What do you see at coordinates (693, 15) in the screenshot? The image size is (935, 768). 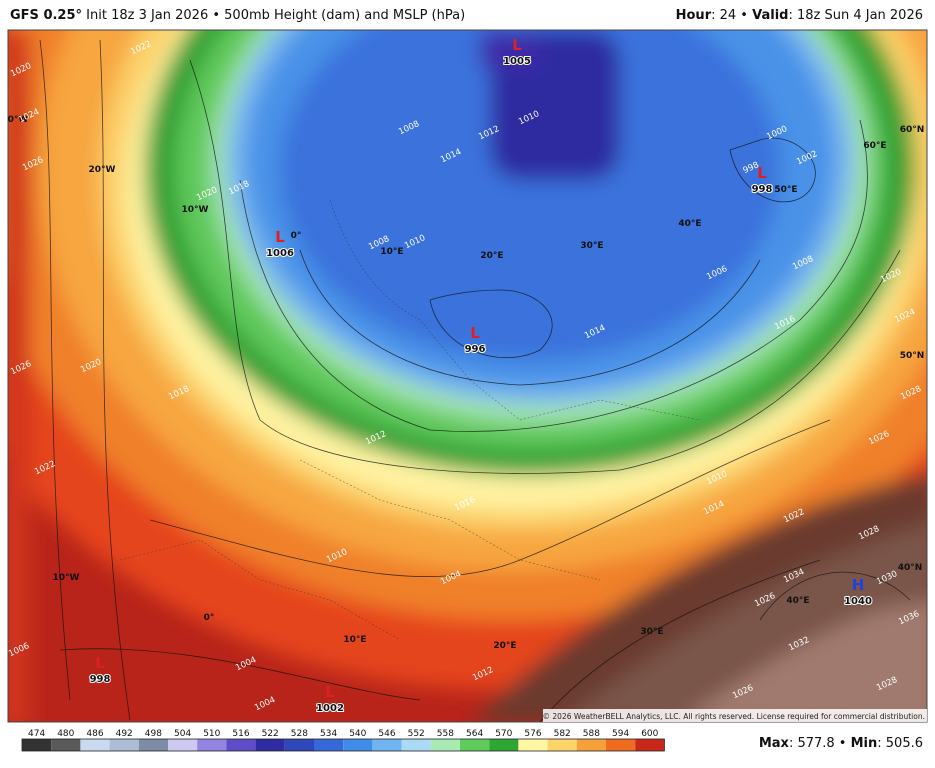 I see `hour-label: Hour` at bounding box center [693, 15].